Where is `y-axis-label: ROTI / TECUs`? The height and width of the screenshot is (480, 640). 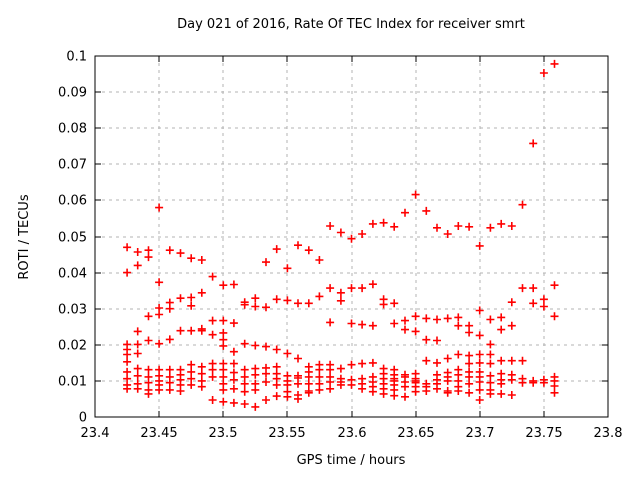 y-axis-label: ROTI / TECUs is located at coordinates (24, 236).